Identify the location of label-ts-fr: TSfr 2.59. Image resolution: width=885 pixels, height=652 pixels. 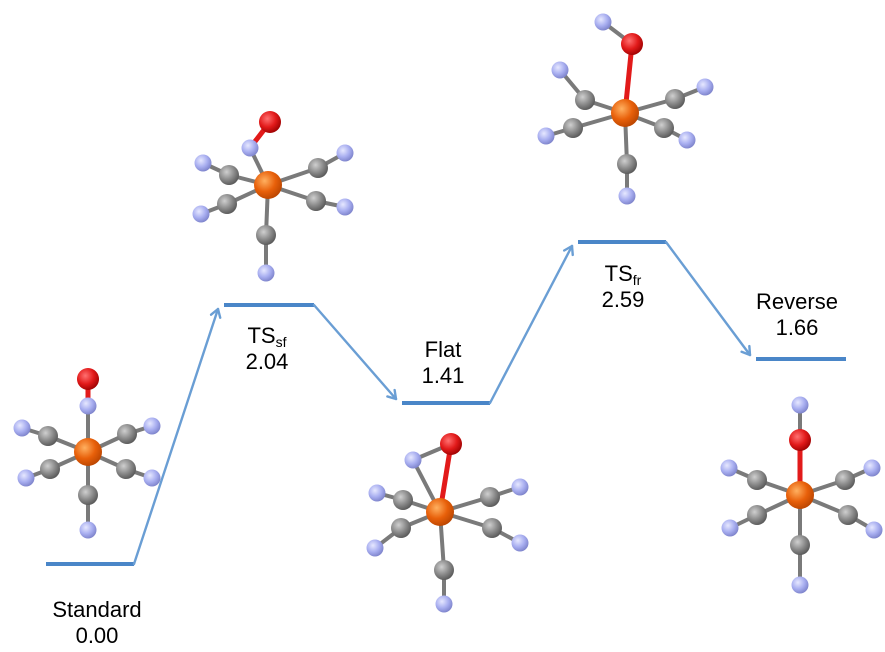
(623, 287).